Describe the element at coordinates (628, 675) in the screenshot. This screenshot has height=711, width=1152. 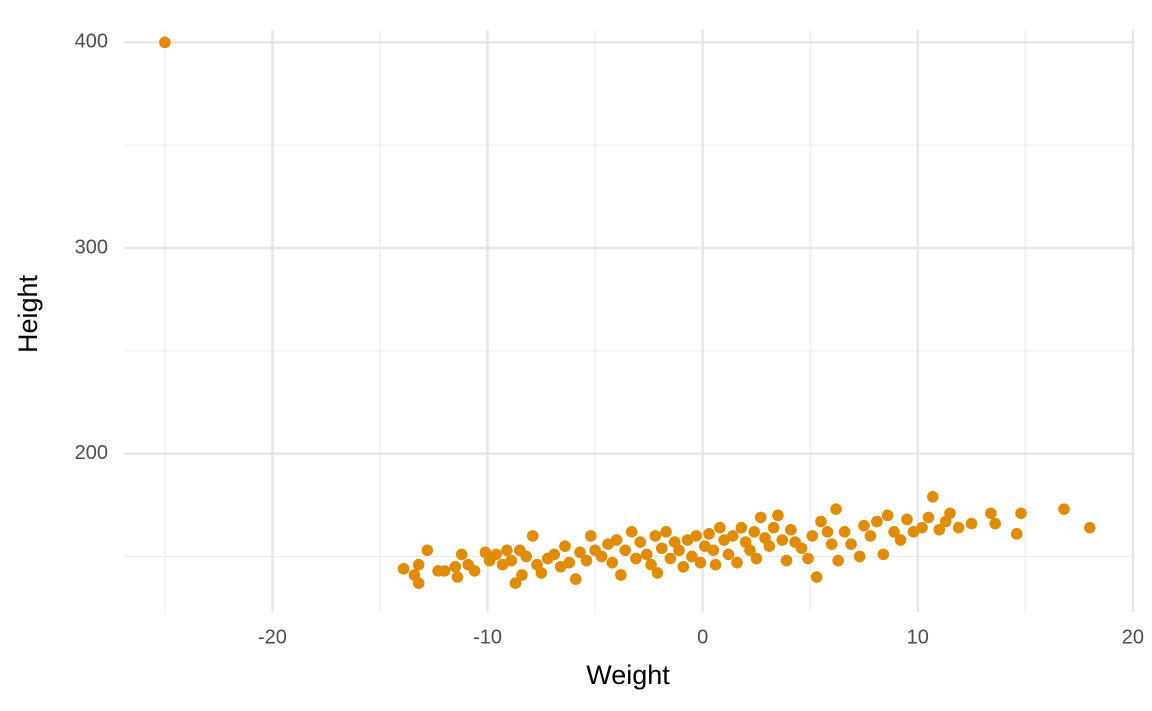
I see `x-axis-title: Weight` at that location.